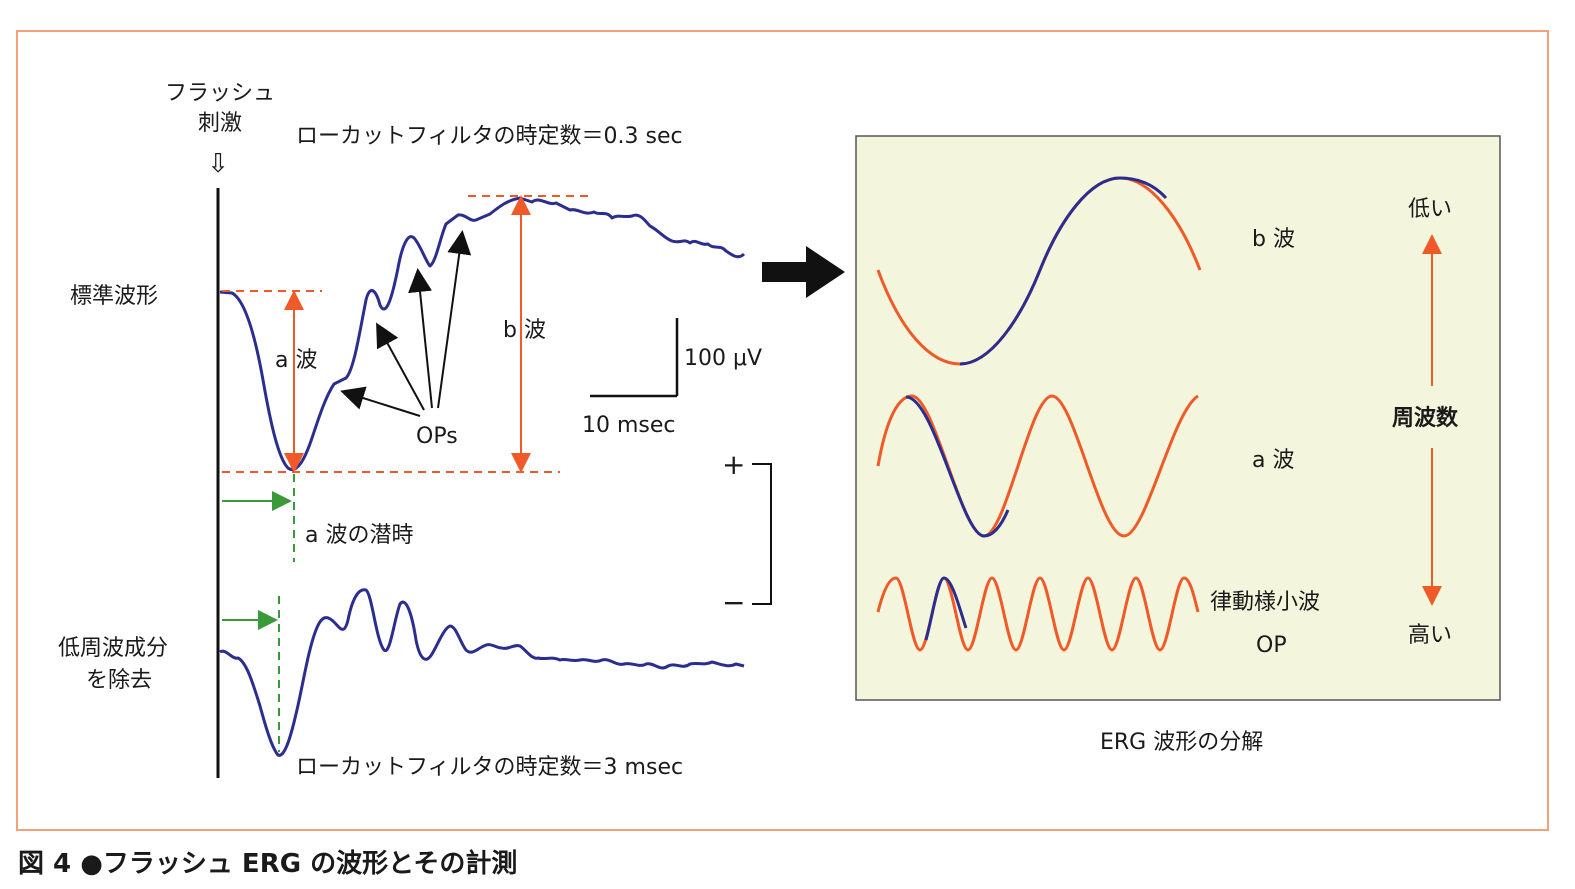 The height and width of the screenshot is (889, 1575). I want to click on scale-voltage-label: 100 μV, so click(723, 358).